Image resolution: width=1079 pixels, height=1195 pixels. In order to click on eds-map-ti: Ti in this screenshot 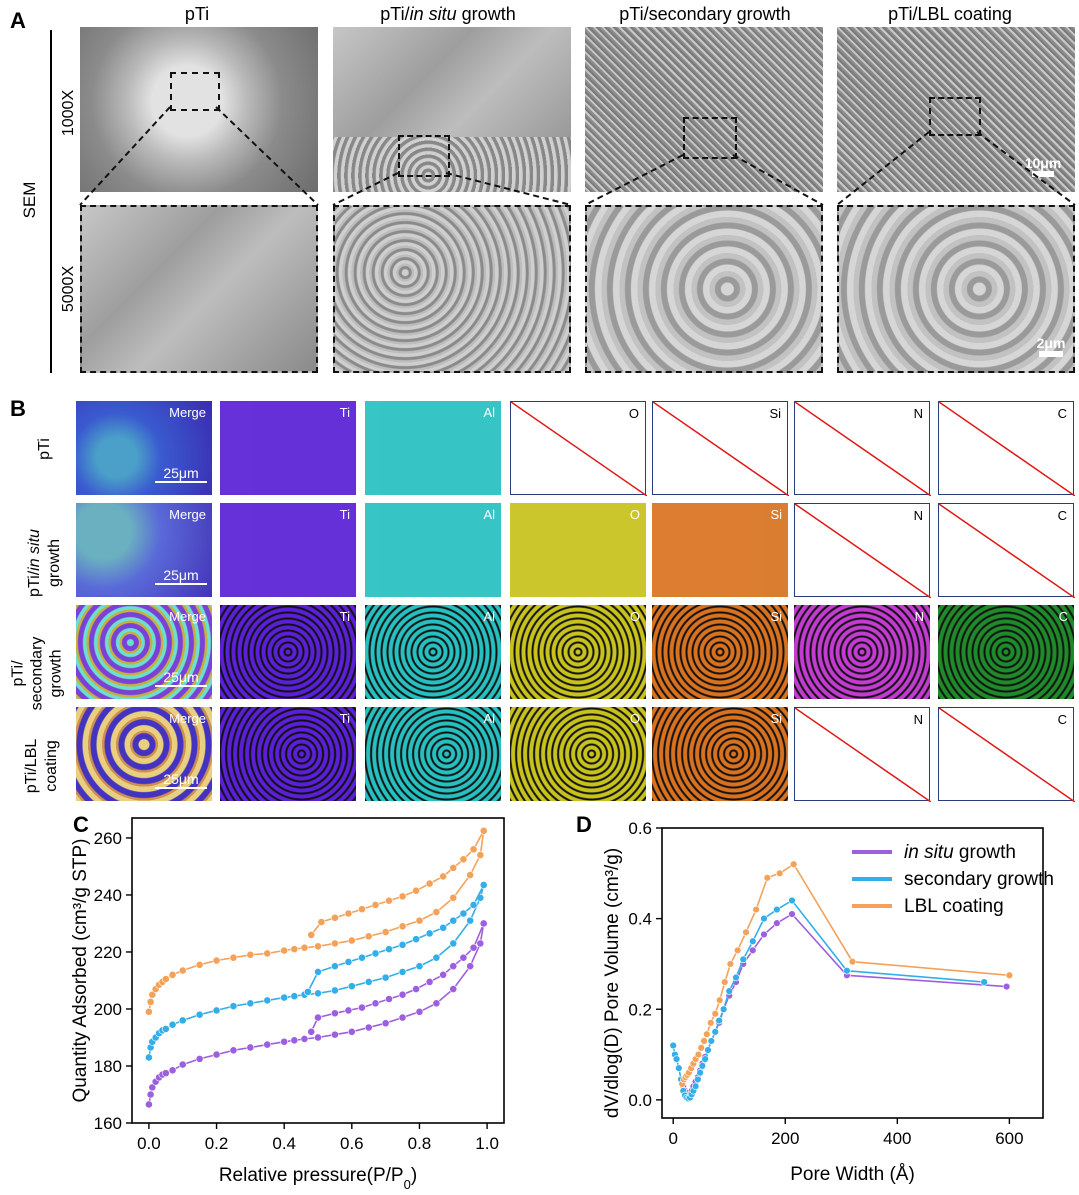, I will do `click(288, 550)`.